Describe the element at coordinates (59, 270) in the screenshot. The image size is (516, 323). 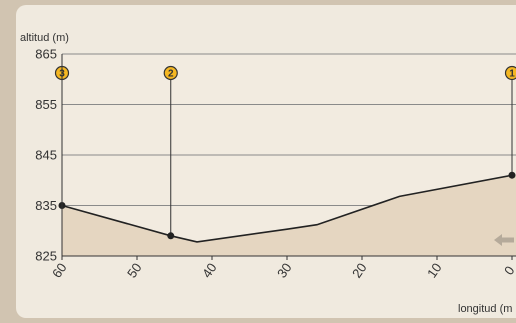
I see `x-tick-label: 60` at that location.